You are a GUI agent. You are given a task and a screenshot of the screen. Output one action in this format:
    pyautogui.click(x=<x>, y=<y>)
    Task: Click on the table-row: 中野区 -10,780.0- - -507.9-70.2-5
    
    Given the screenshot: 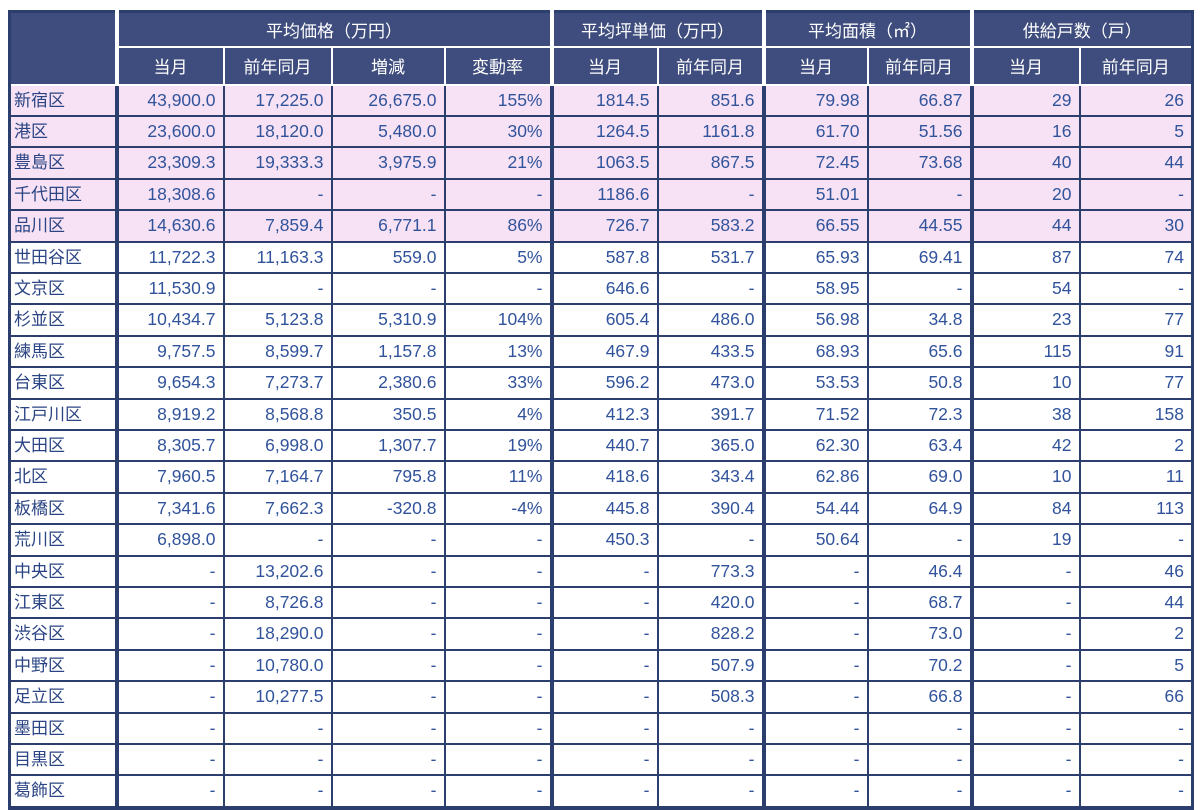 What is the action you would take?
    pyautogui.click(x=601, y=666)
    